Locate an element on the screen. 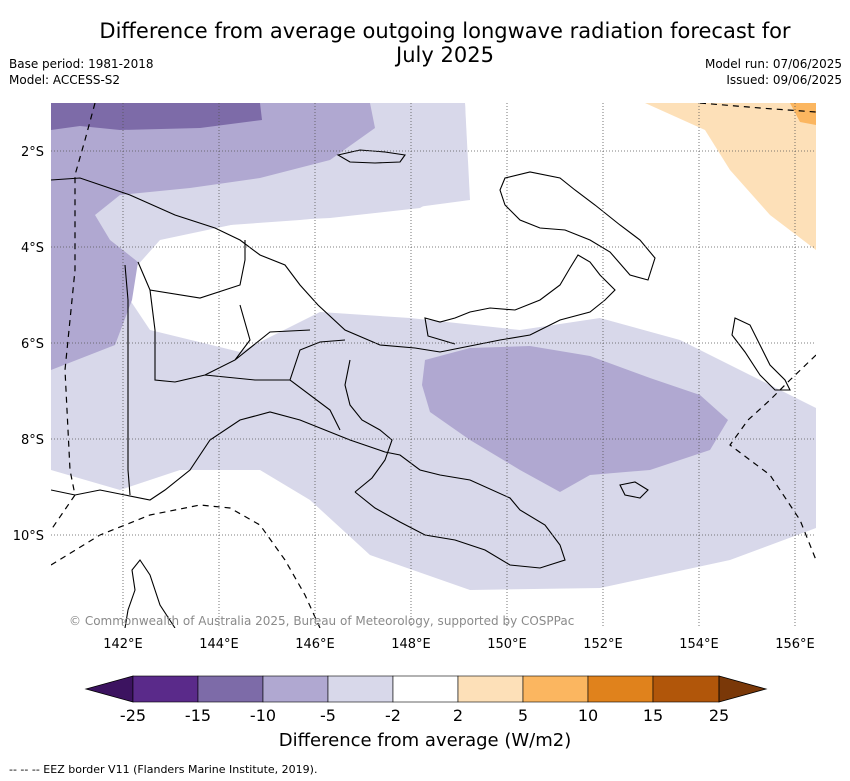 The image size is (850, 781). issued-date: Issued: 09/06/2025 is located at coordinates (784, 80).